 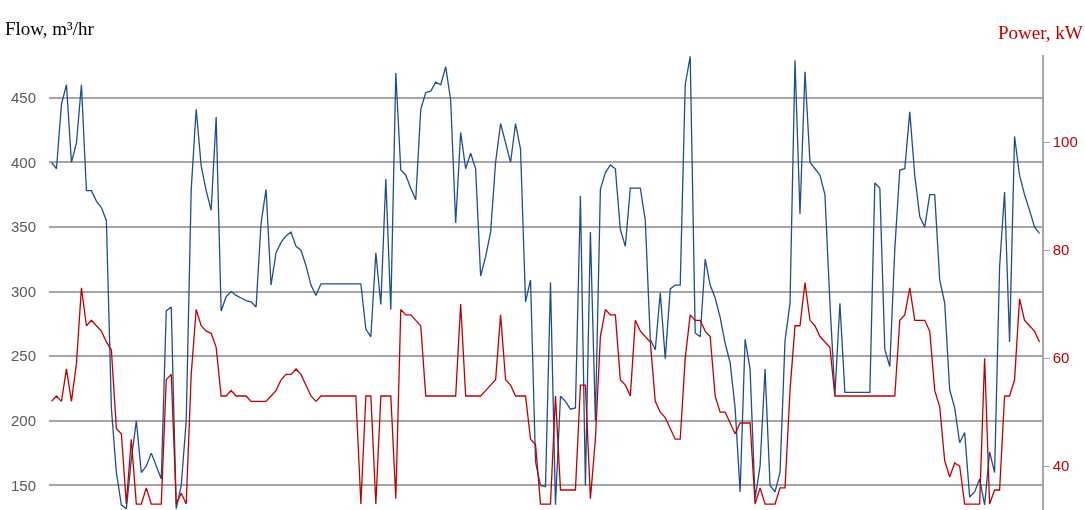 I want to click on y-tick-label: 250, so click(x=23, y=356).